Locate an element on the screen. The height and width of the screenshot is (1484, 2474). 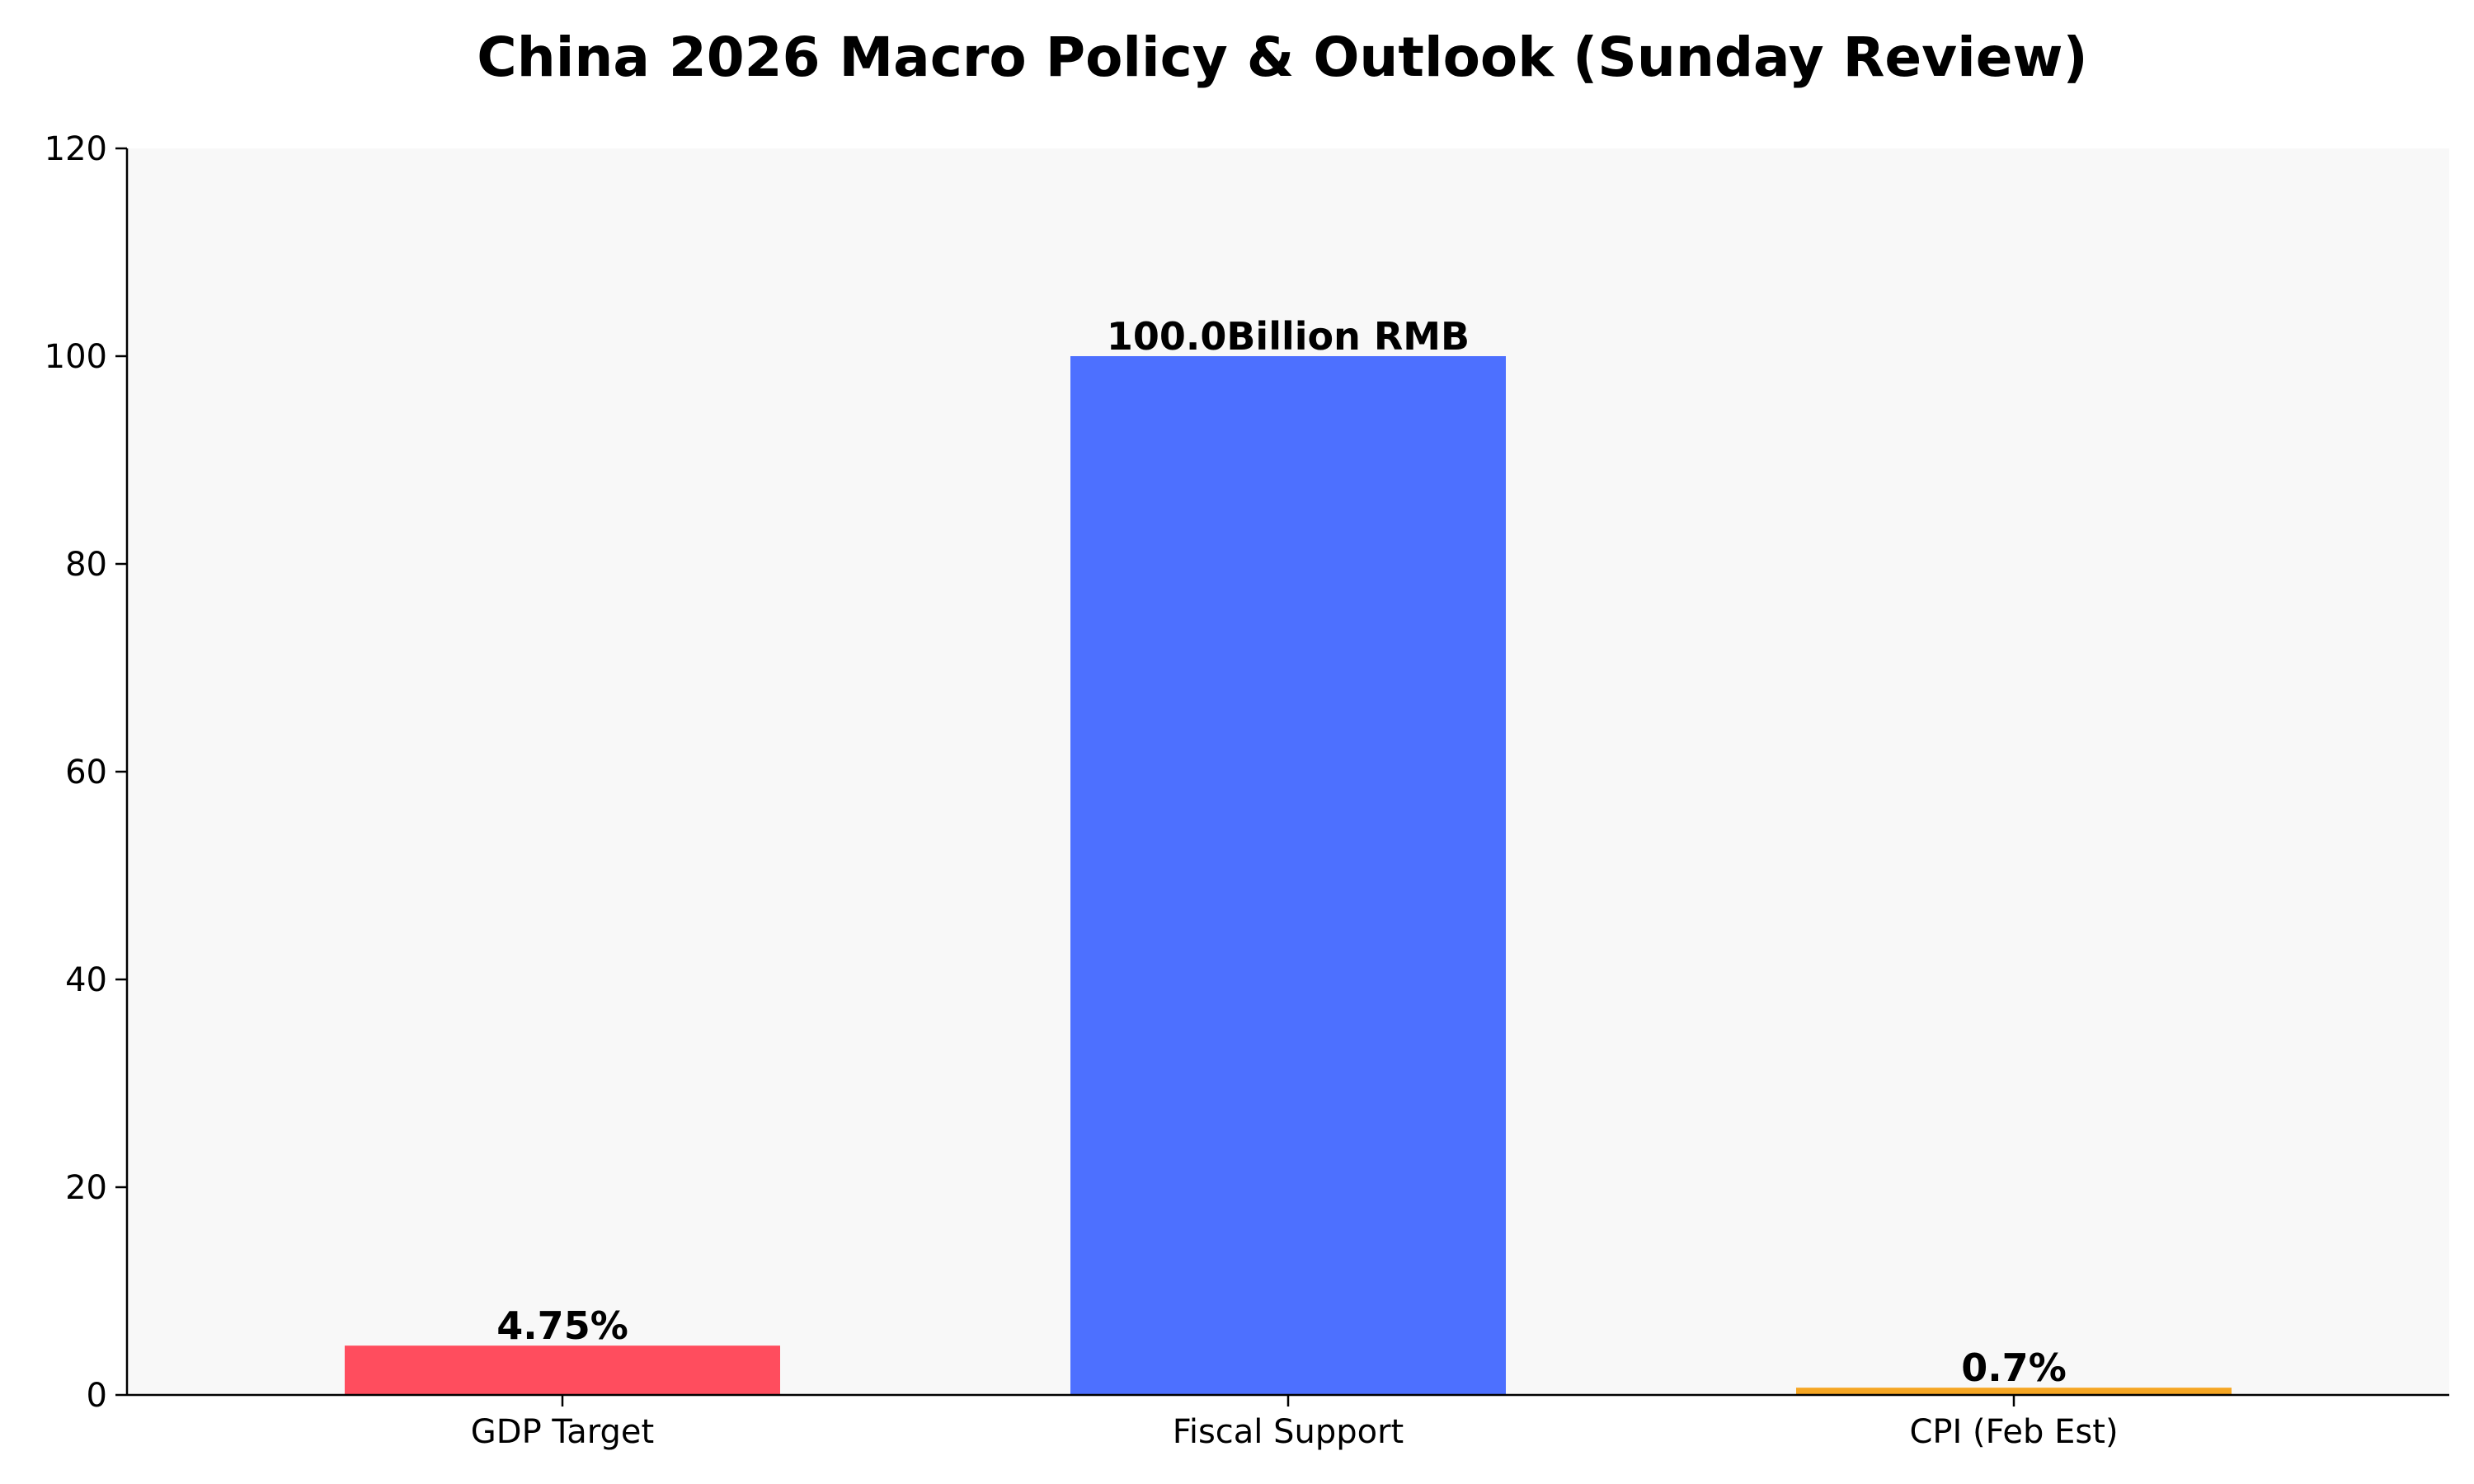
y-tick-label: 40 is located at coordinates (86, 980).